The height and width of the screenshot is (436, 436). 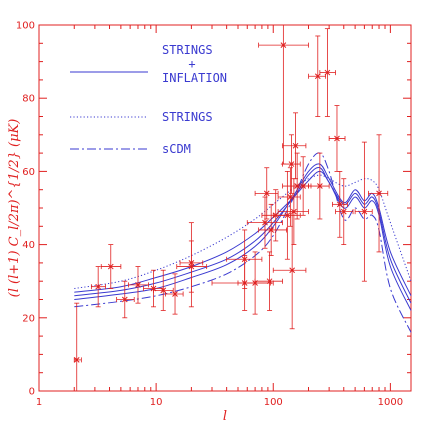 I want to click on y-tick-label: 40, so click(x=28, y=245).